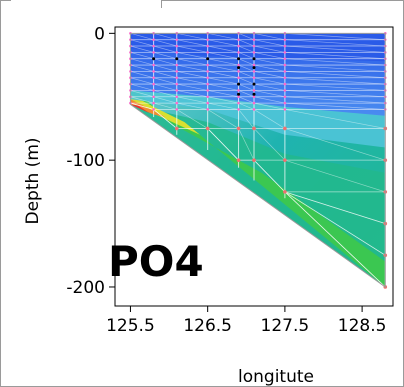 This screenshot has width=404, height=387. Describe the element at coordinates (156, 261) in the screenshot. I see `parameter-label: PO4` at that location.